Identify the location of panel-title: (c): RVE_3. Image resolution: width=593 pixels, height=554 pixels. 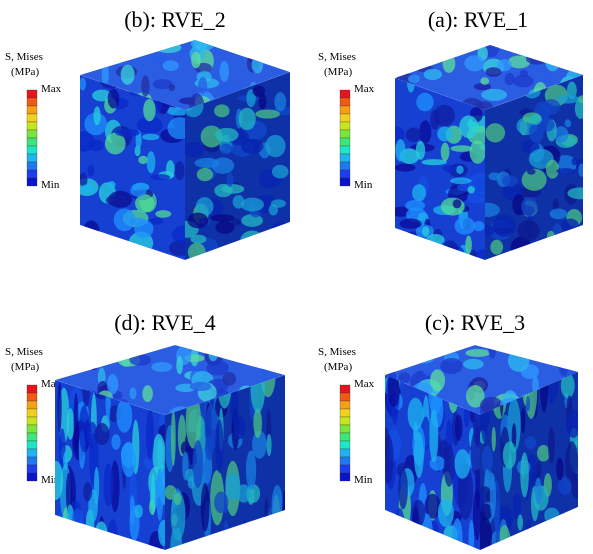
(475, 322).